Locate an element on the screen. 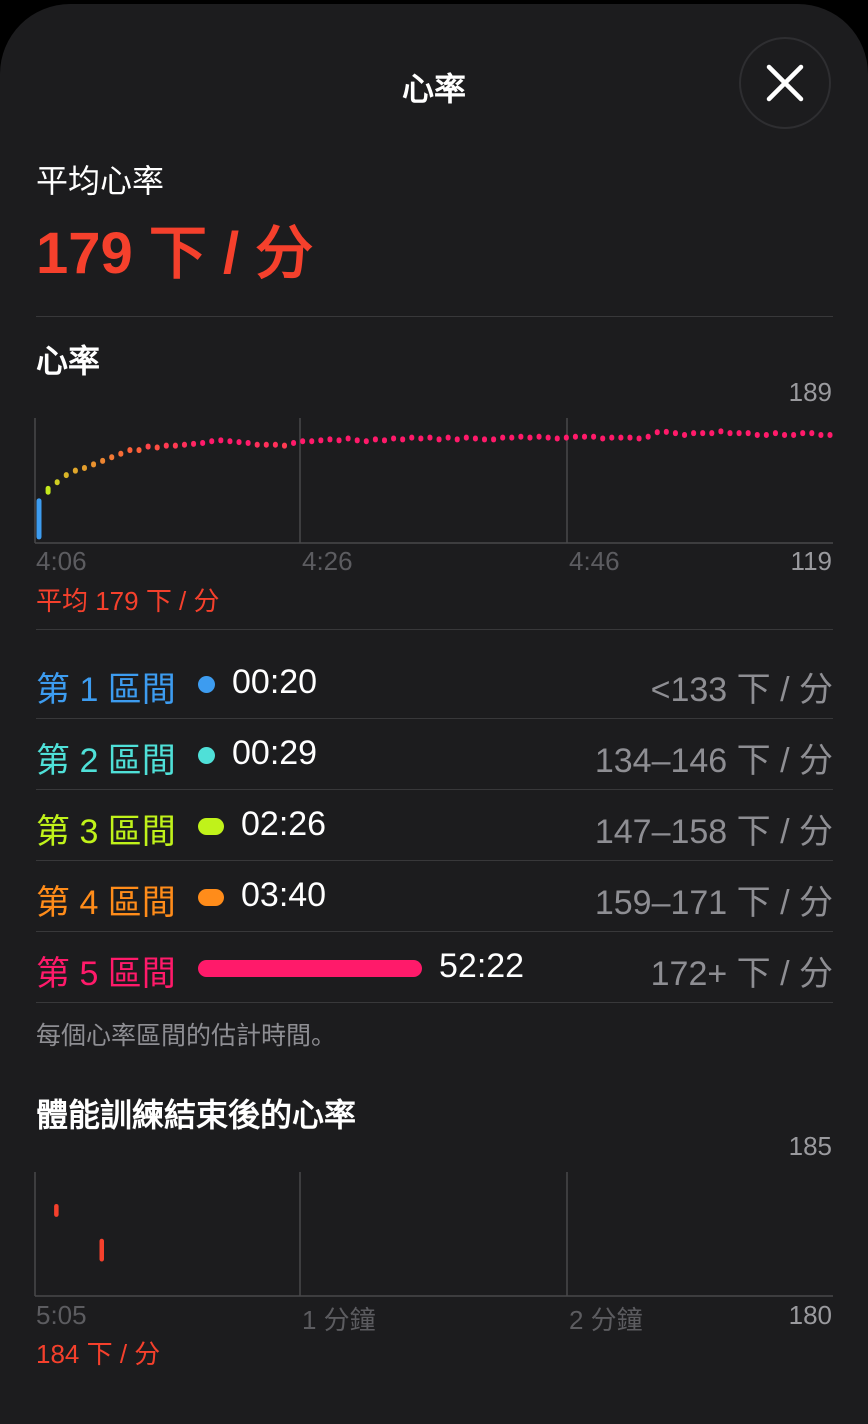 The image size is (868, 1424). zone-row: 第 5 區間 52:22 172+ 下 / 分 is located at coordinates (434, 967).